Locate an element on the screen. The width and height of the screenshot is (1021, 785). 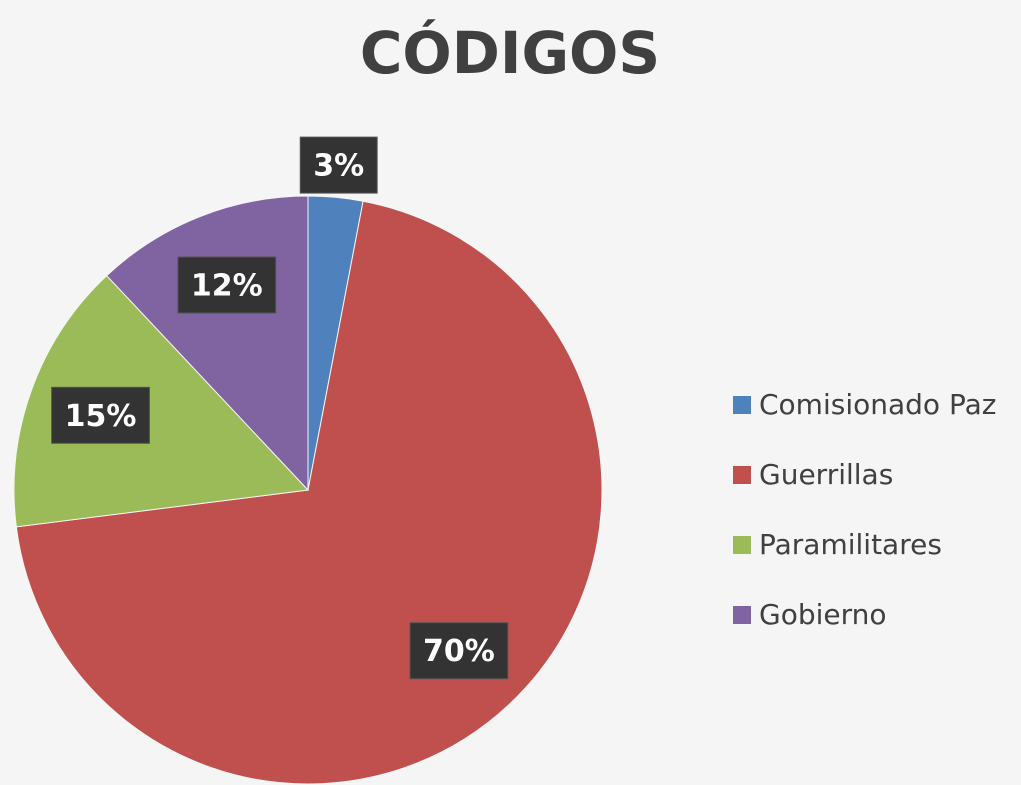
legend-label: Comisionado Paz is located at coordinates (877, 404).